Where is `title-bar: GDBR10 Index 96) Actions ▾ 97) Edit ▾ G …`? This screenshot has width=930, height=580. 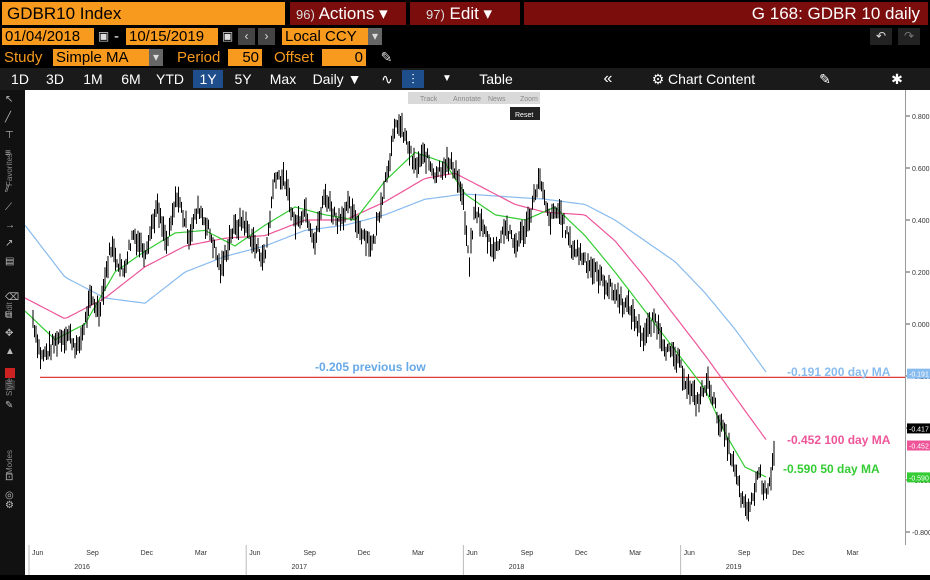 title-bar: GDBR10 Index 96) Actions ▾ 97) Edit ▾ G … is located at coordinates (465, 13).